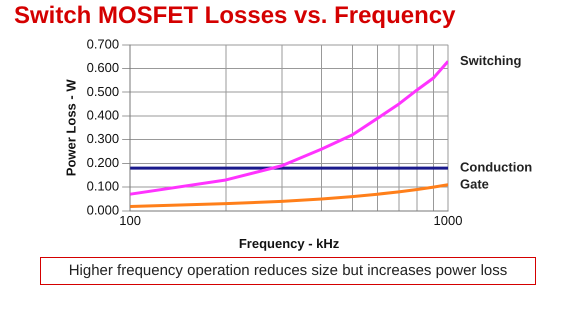 The height and width of the screenshot is (317, 568). Describe the element at coordinates (474, 184) in the screenshot. I see `series-label: Gate` at that location.